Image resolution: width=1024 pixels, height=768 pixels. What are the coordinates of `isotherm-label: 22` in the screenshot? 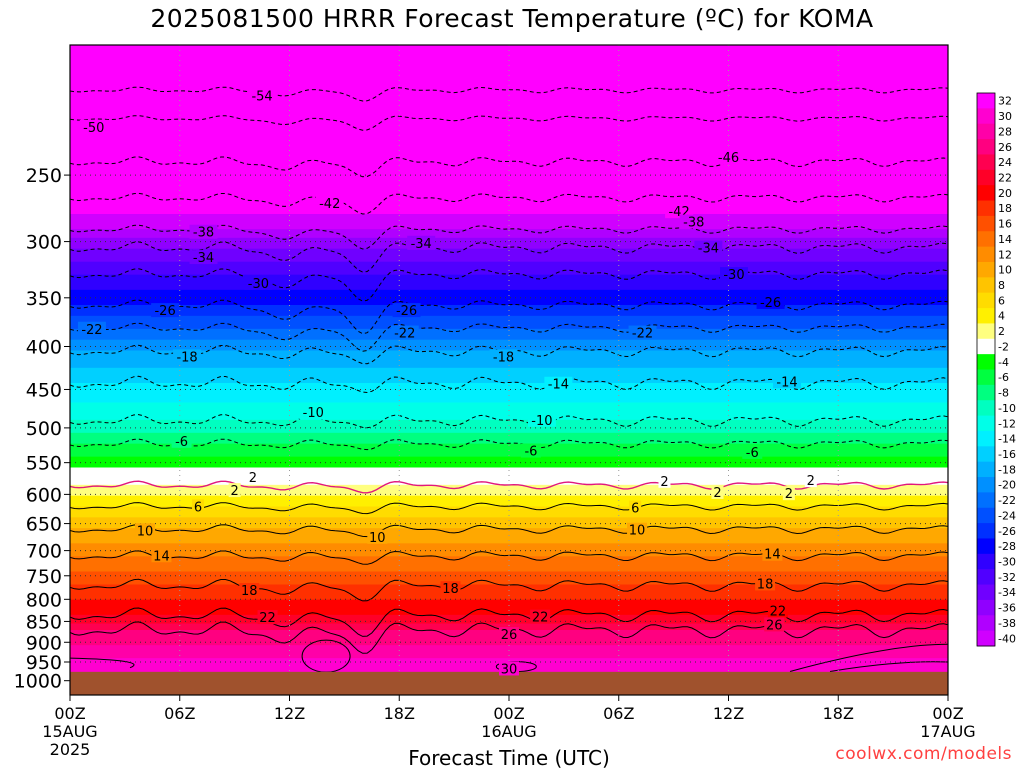 It's located at (778, 612).